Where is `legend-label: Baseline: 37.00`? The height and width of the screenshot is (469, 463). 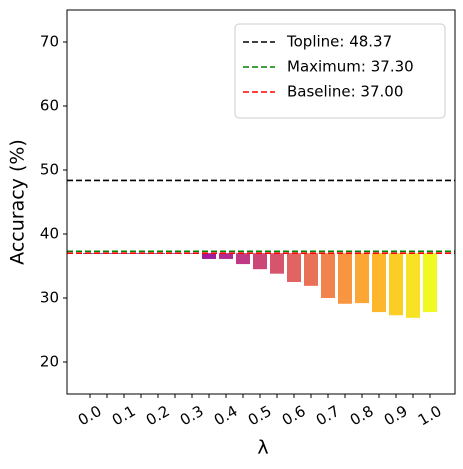
legend-label: Baseline: 37.00 is located at coordinates (345, 92).